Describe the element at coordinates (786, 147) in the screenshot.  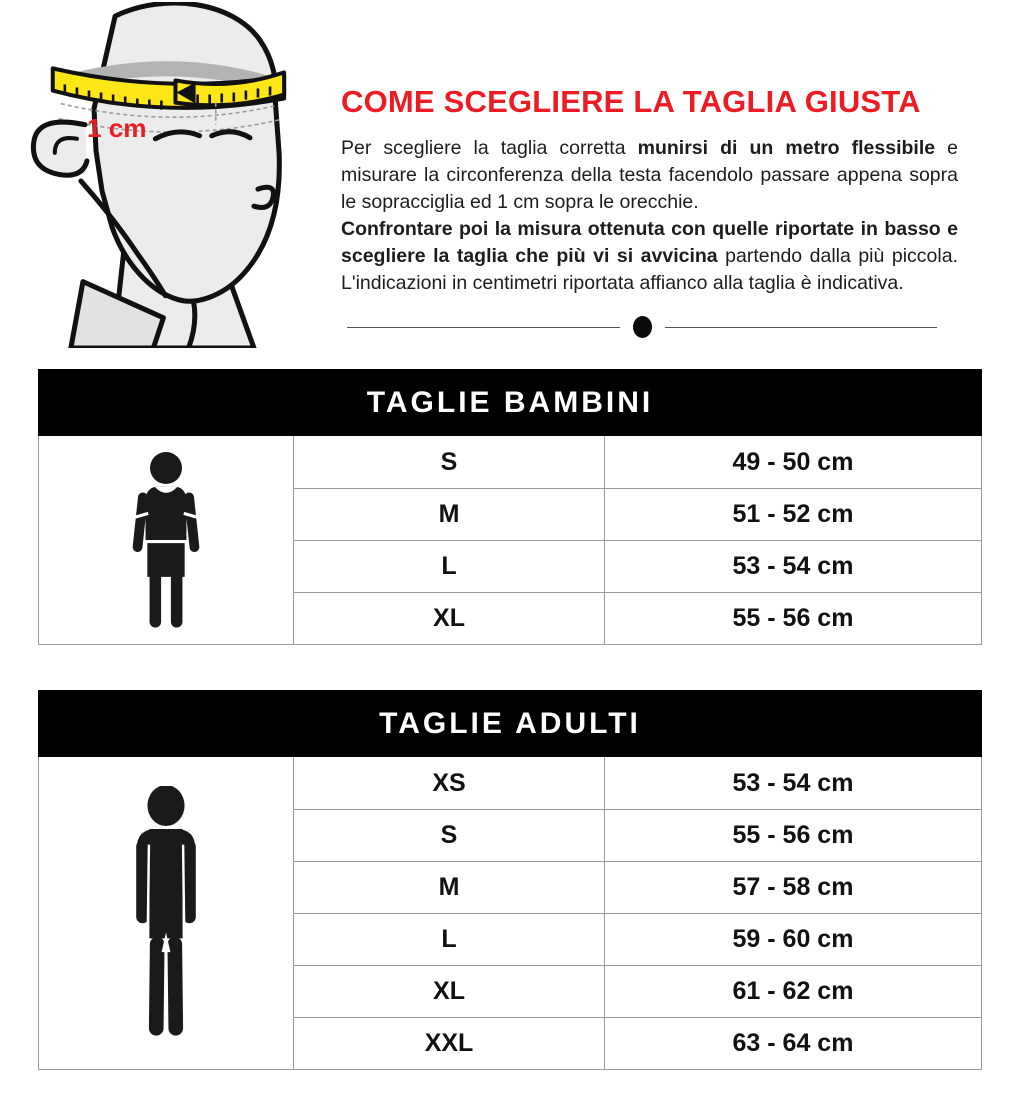
I see `intro-bold-1: munirsi di un metro flessibile` at that location.